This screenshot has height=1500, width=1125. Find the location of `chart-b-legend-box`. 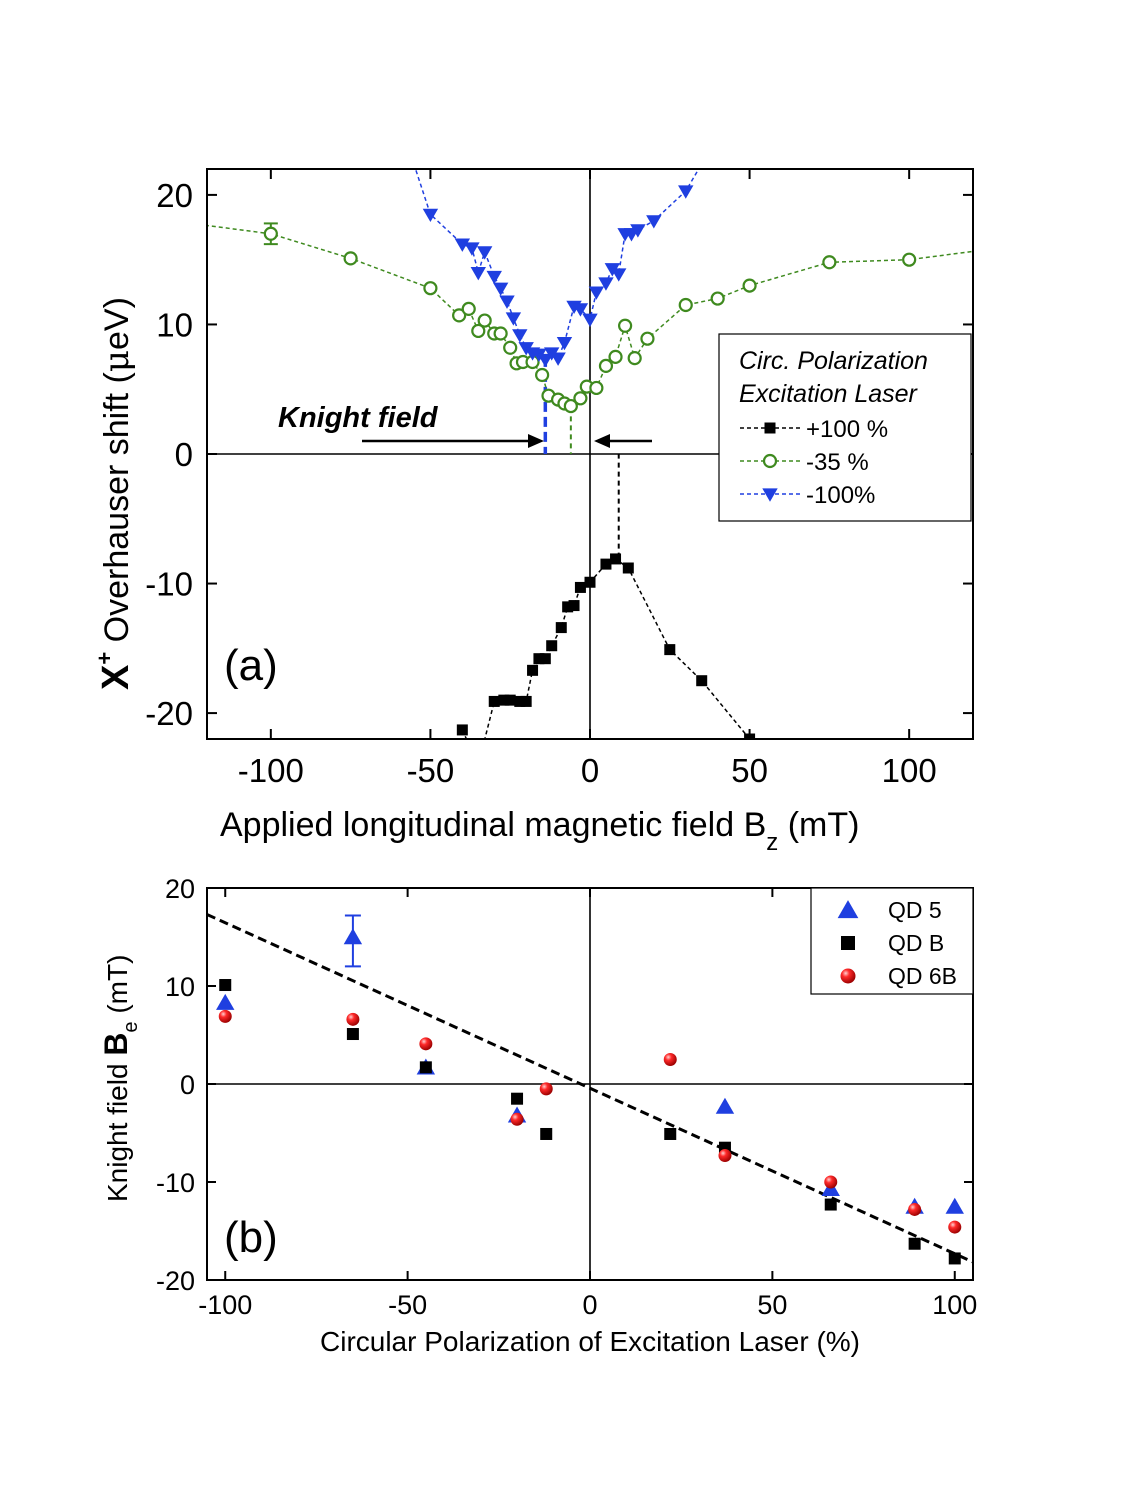

chart-b-legend-box is located at coordinates (892, 941).